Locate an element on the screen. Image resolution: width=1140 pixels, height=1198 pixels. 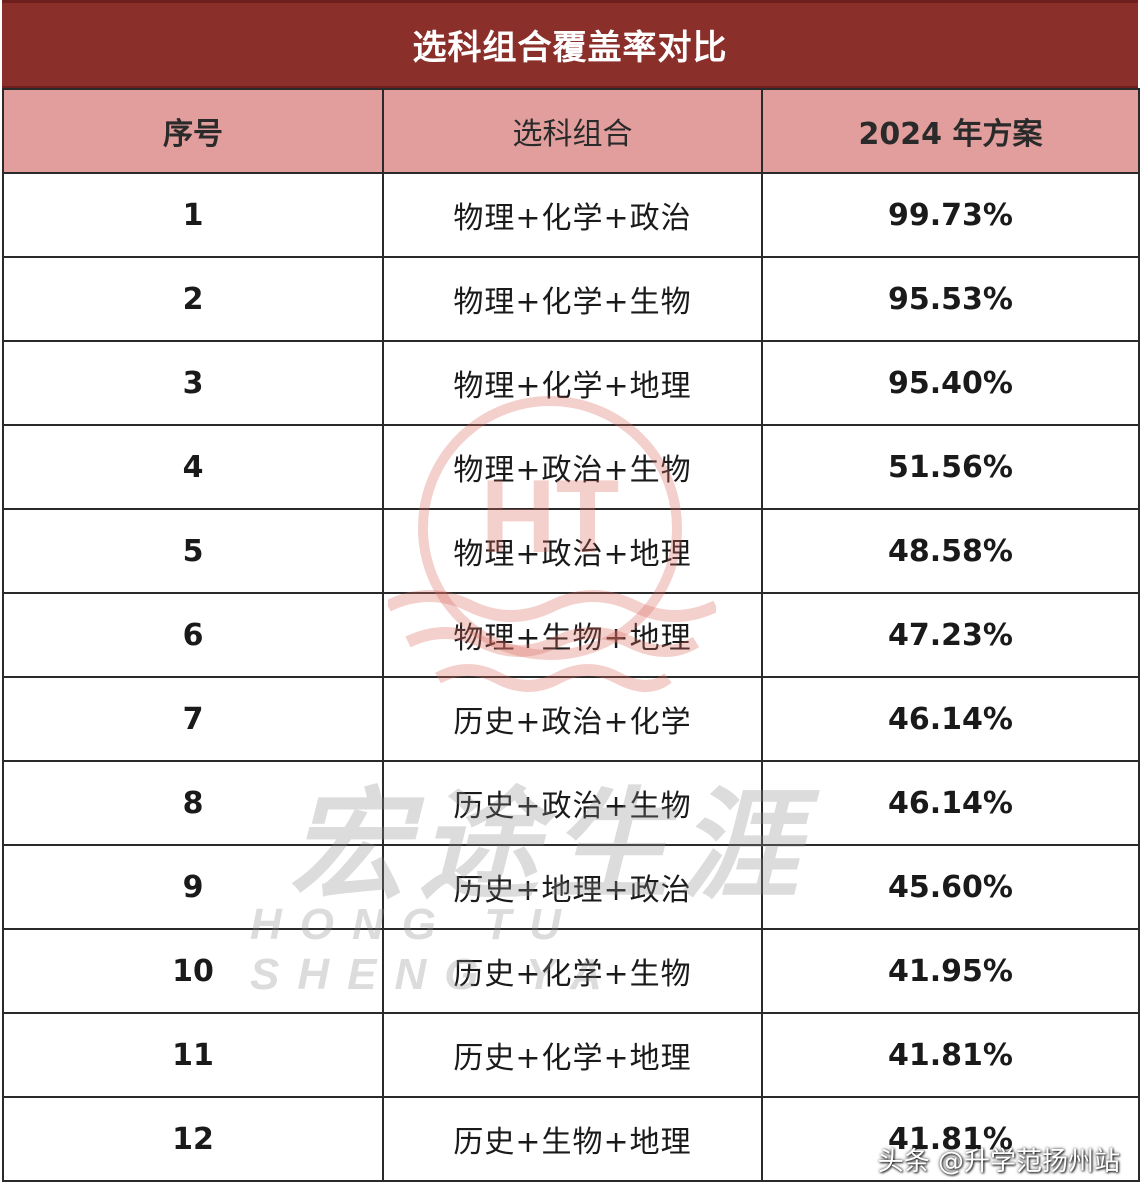
header-combination: 选科组合 is located at coordinates (572, 131).